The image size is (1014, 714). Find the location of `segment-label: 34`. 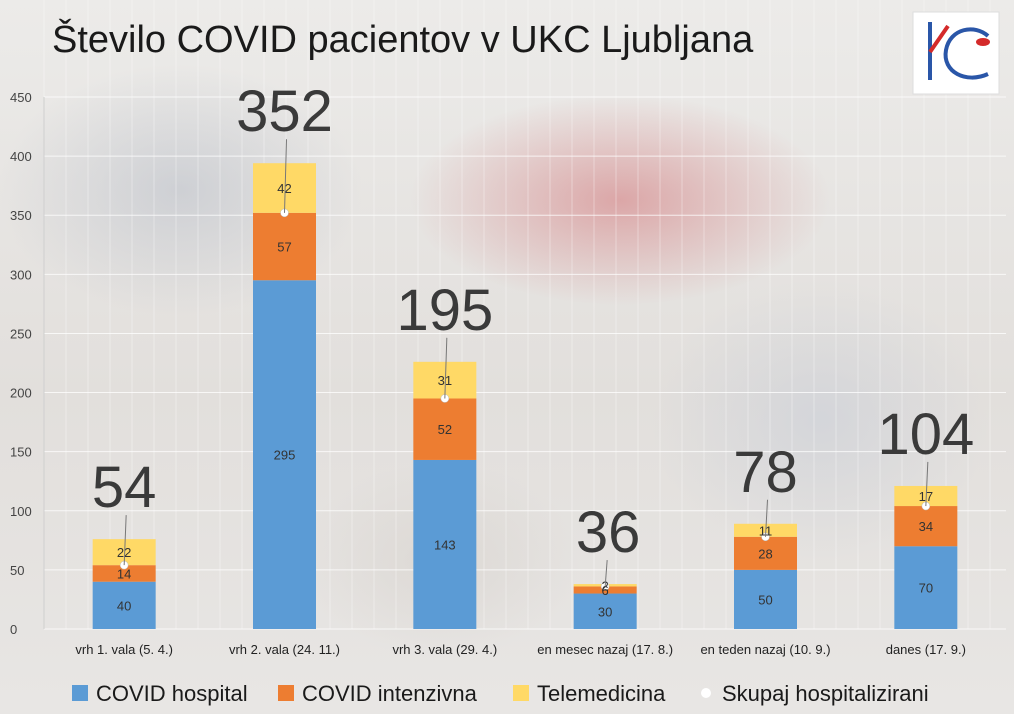

segment-label: 34 is located at coordinates (926, 526).